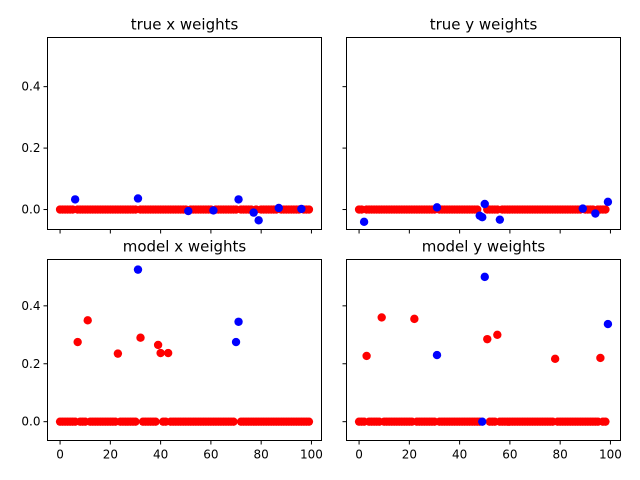  What do you see at coordinates (484, 247) in the screenshot?
I see `chart-title: model y weights` at bounding box center [484, 247].